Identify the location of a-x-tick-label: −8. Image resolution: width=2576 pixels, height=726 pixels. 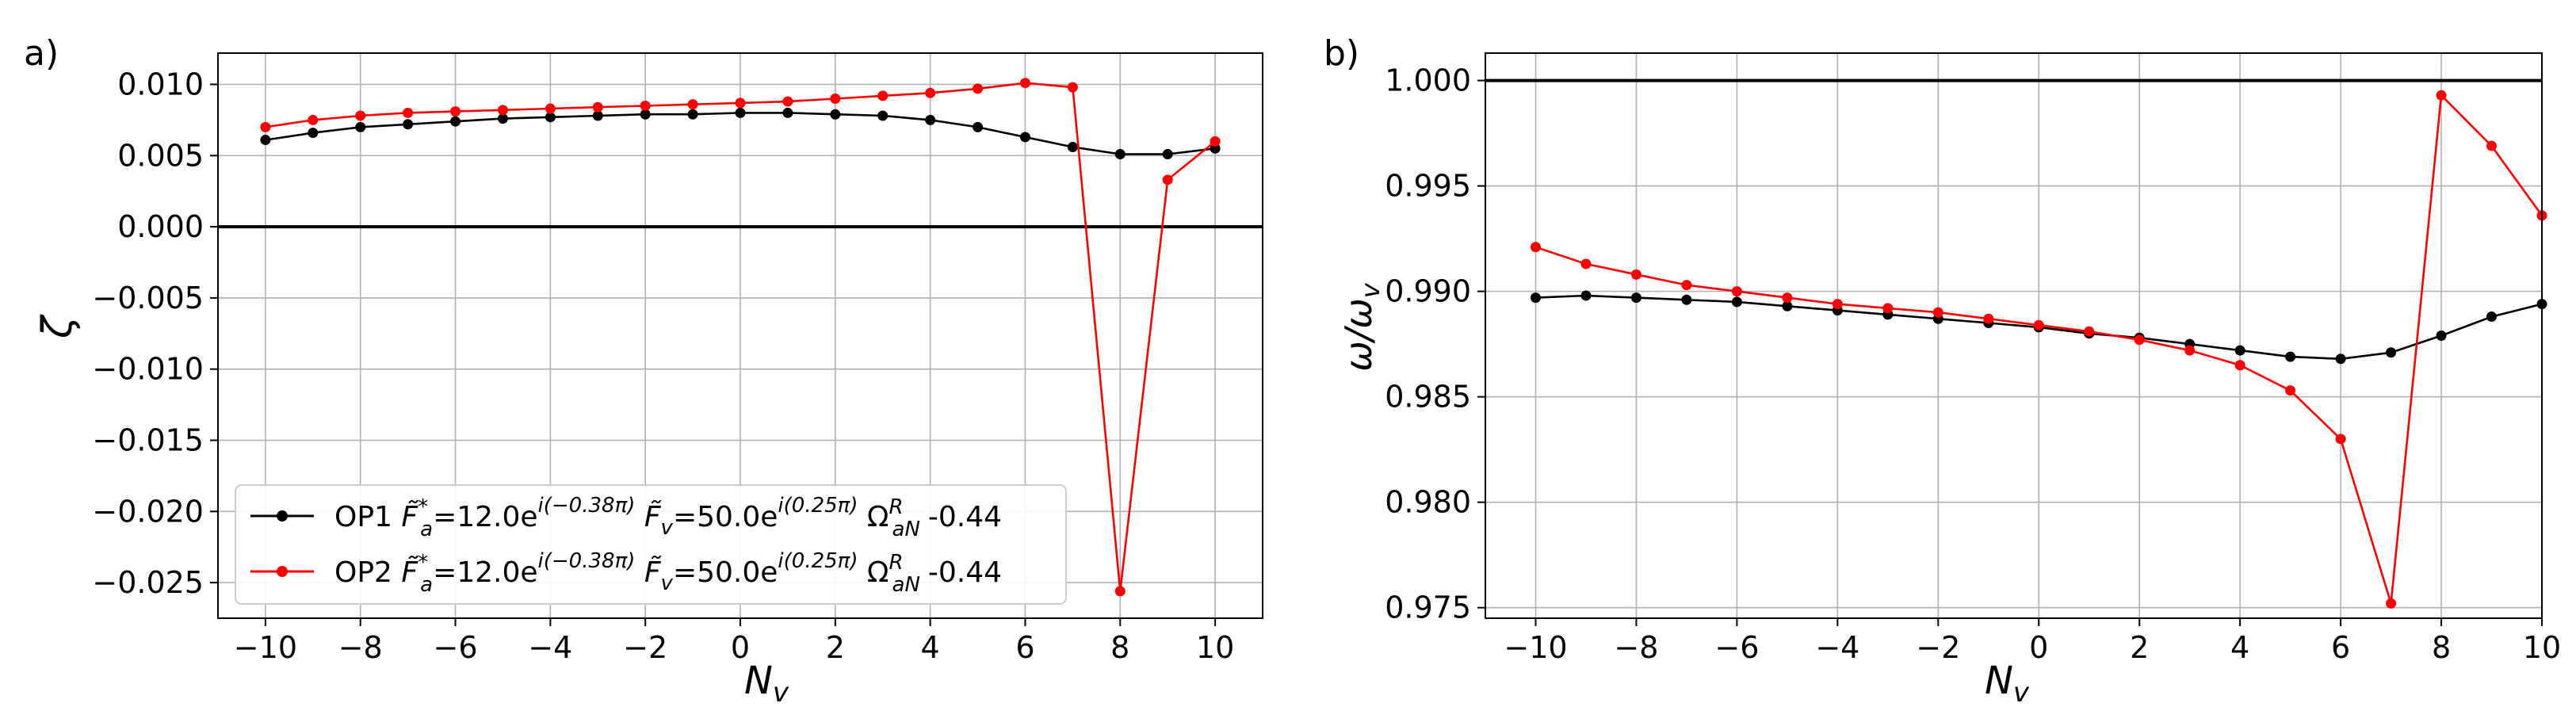
(360, 647).